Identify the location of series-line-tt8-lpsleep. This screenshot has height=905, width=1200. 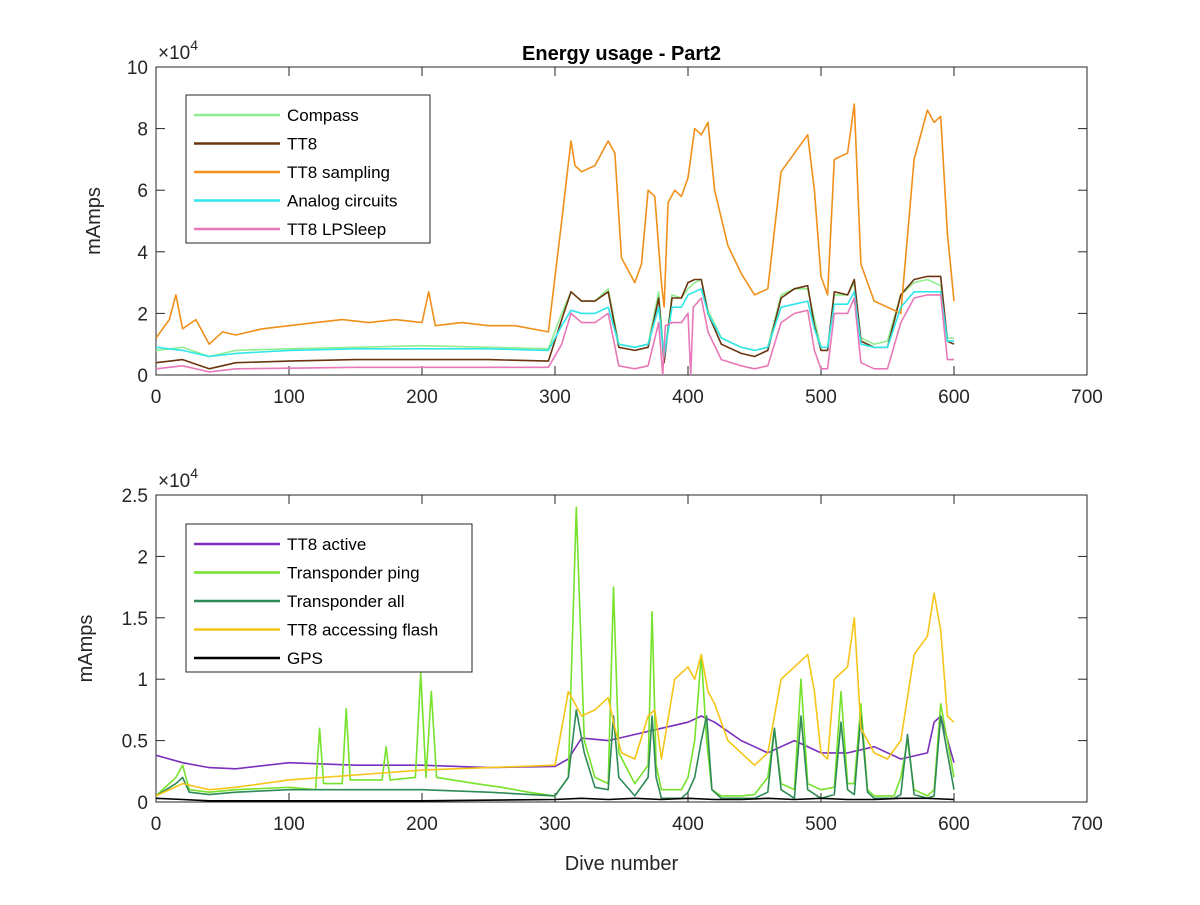
(555, 334).